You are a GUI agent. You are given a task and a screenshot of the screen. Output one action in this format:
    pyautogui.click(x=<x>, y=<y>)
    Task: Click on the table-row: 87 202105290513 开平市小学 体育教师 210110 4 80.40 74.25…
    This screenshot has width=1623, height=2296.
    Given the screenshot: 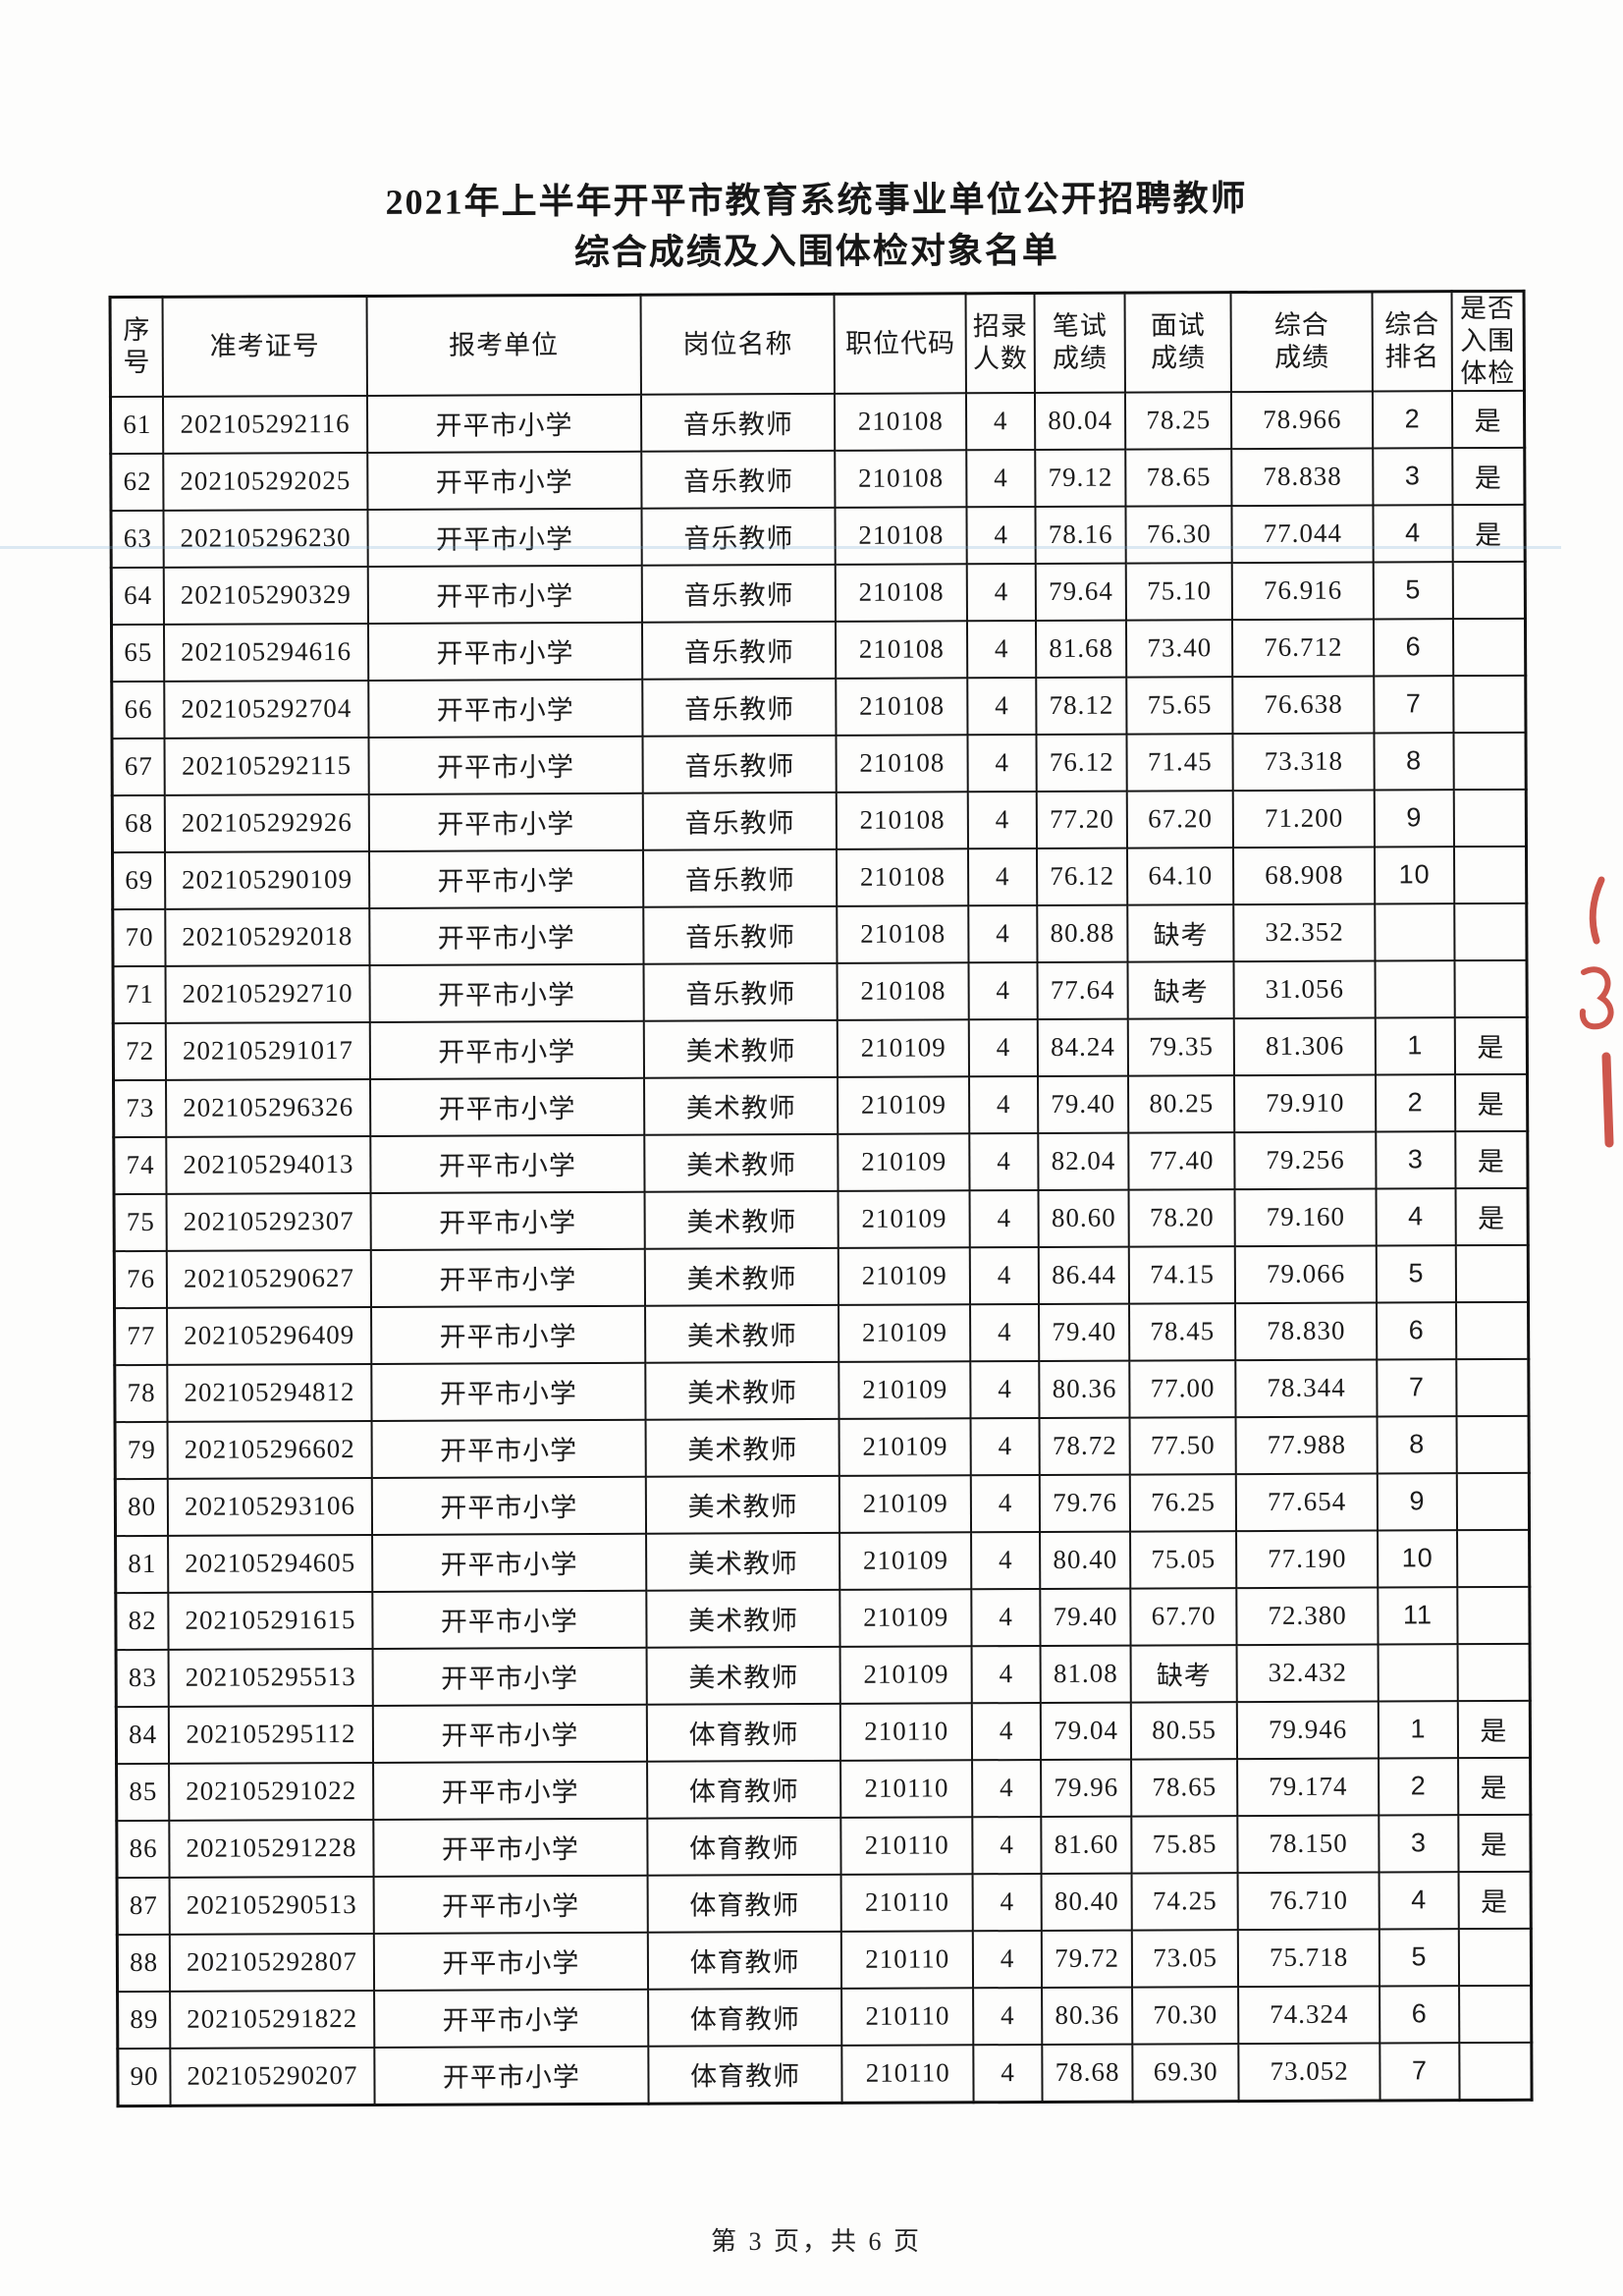 What is the action you would take?
    pyautogui.click(x=824, y=1903)
    